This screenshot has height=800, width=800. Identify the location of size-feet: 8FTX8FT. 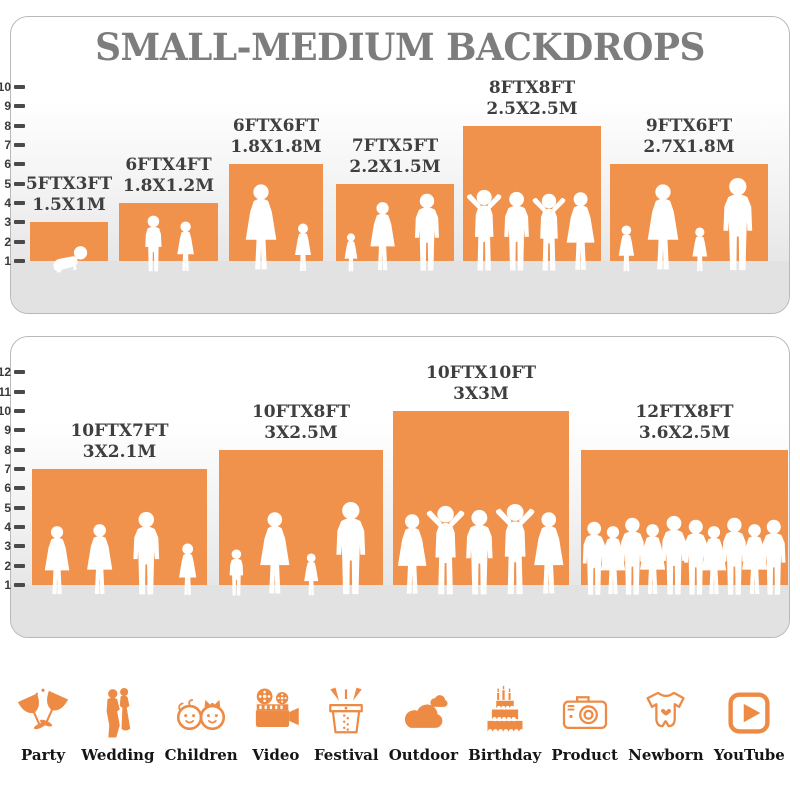
(532, 87).